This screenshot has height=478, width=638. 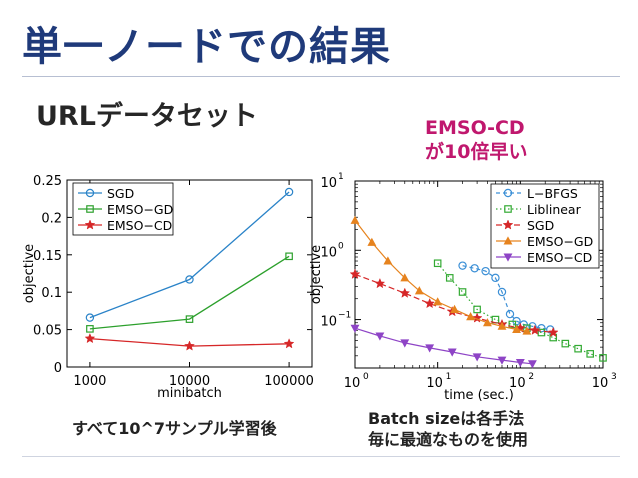 What do you see at coordinates (189, 393) in the screenshot?
I see `x-axis-label: minibatch` at bounding box center [189, 393].